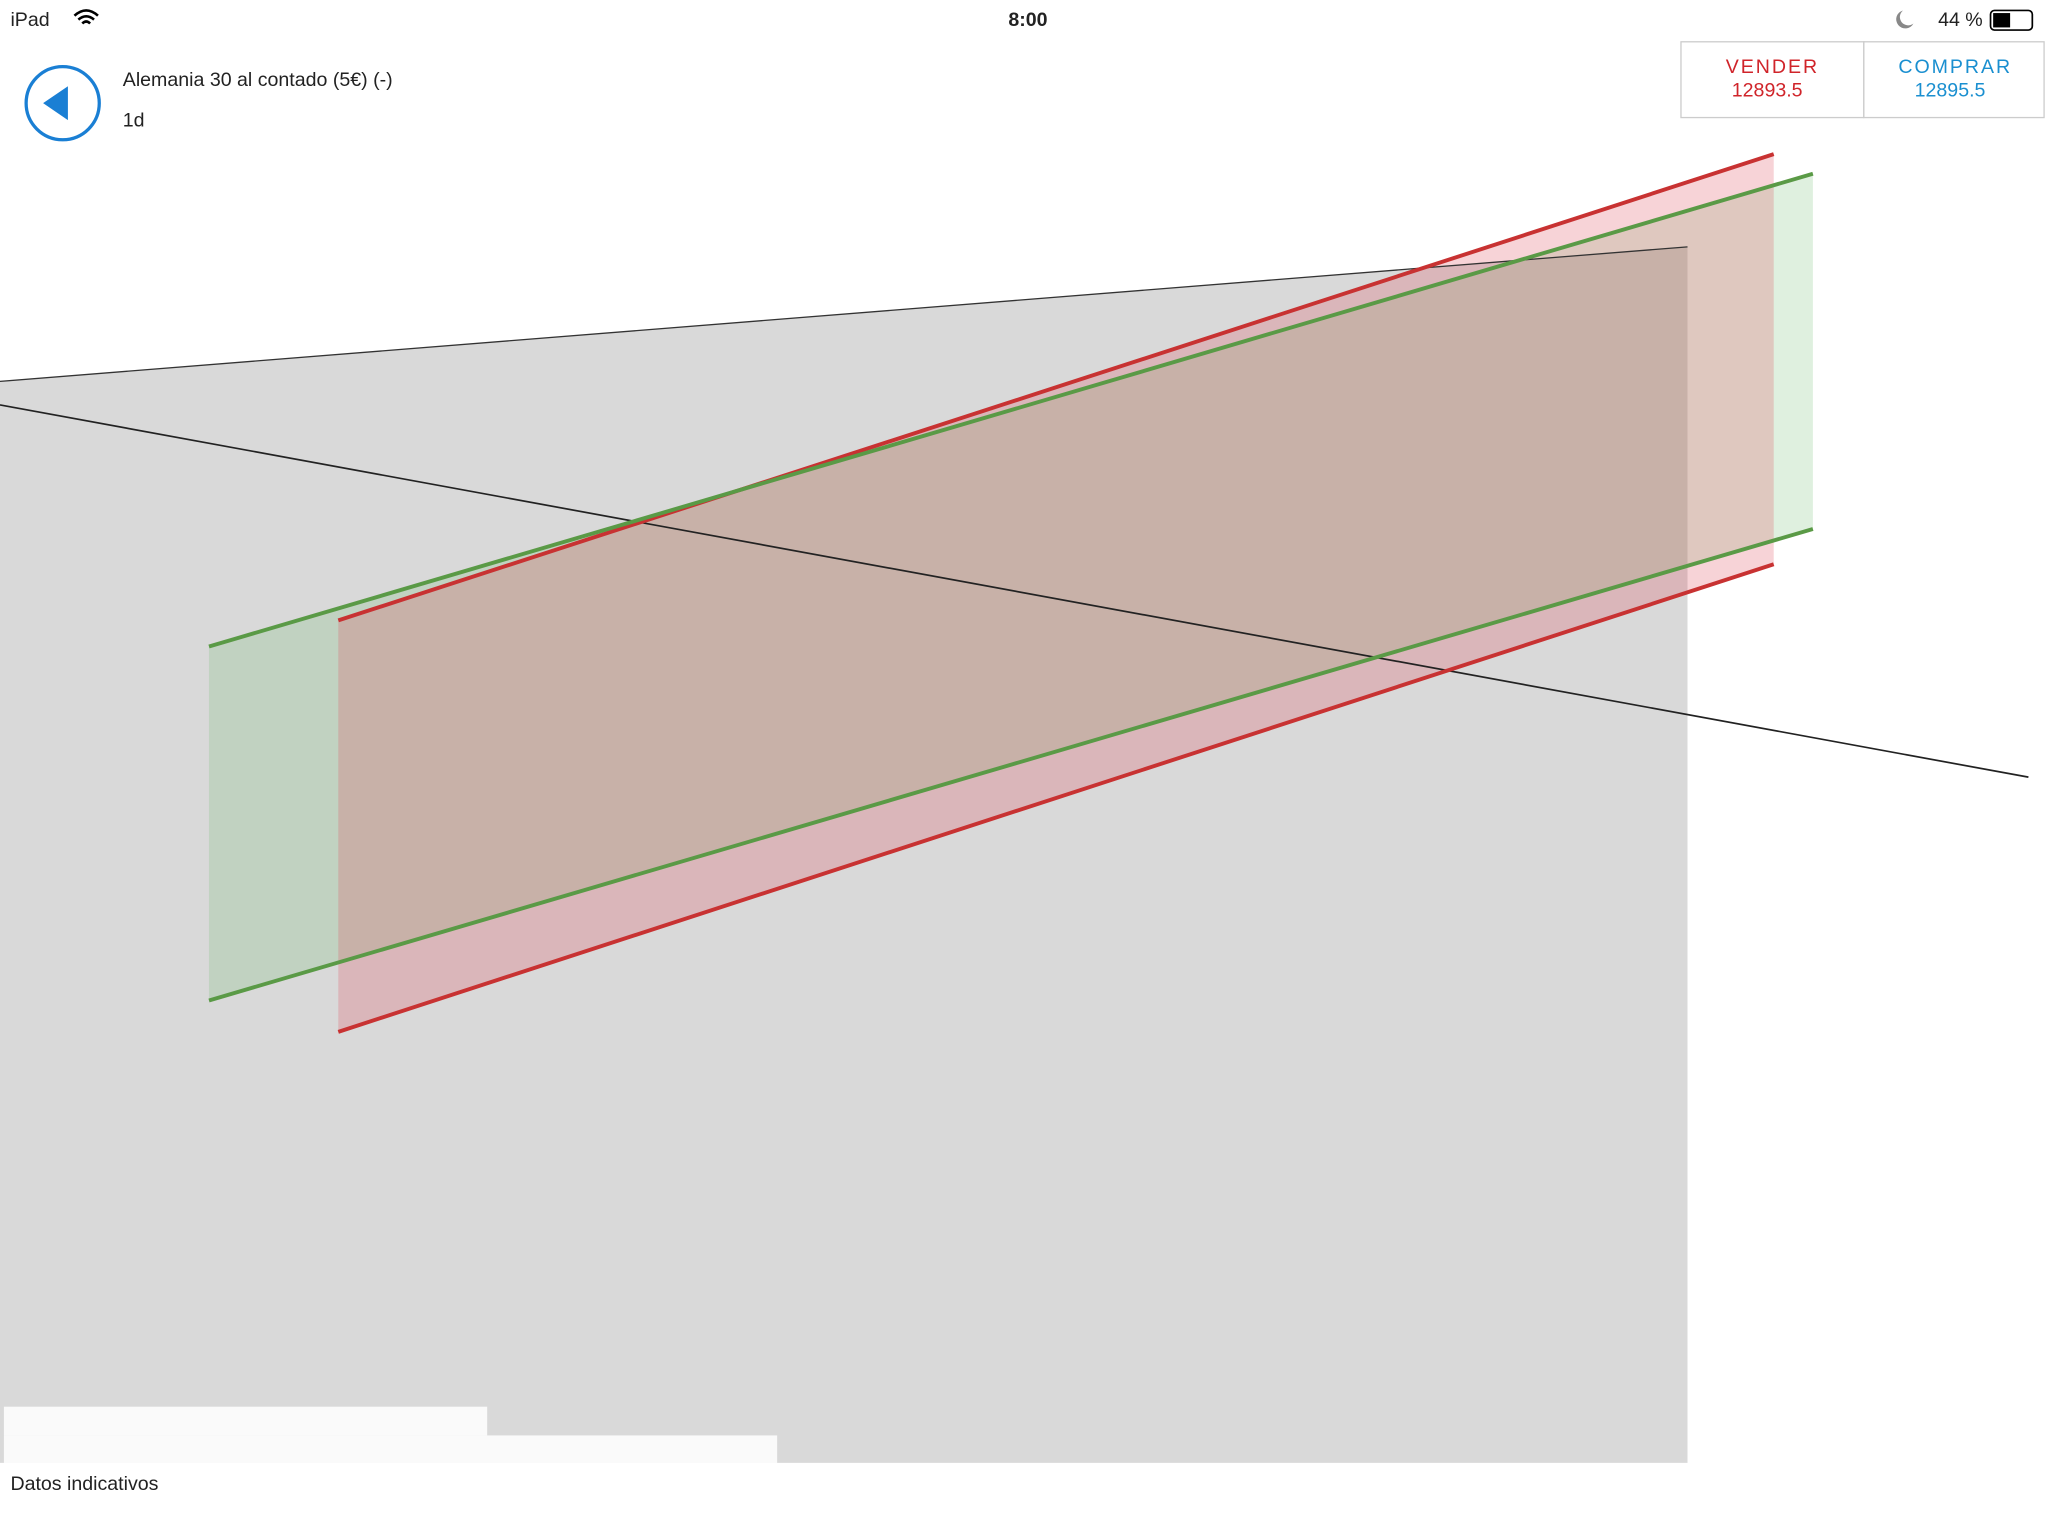 This screenshot has width=2048, height=1536. What do you see at coordinates (2002, 20) in the screenshot?
I see `battery-fill` at bounding box center [2002, 20].